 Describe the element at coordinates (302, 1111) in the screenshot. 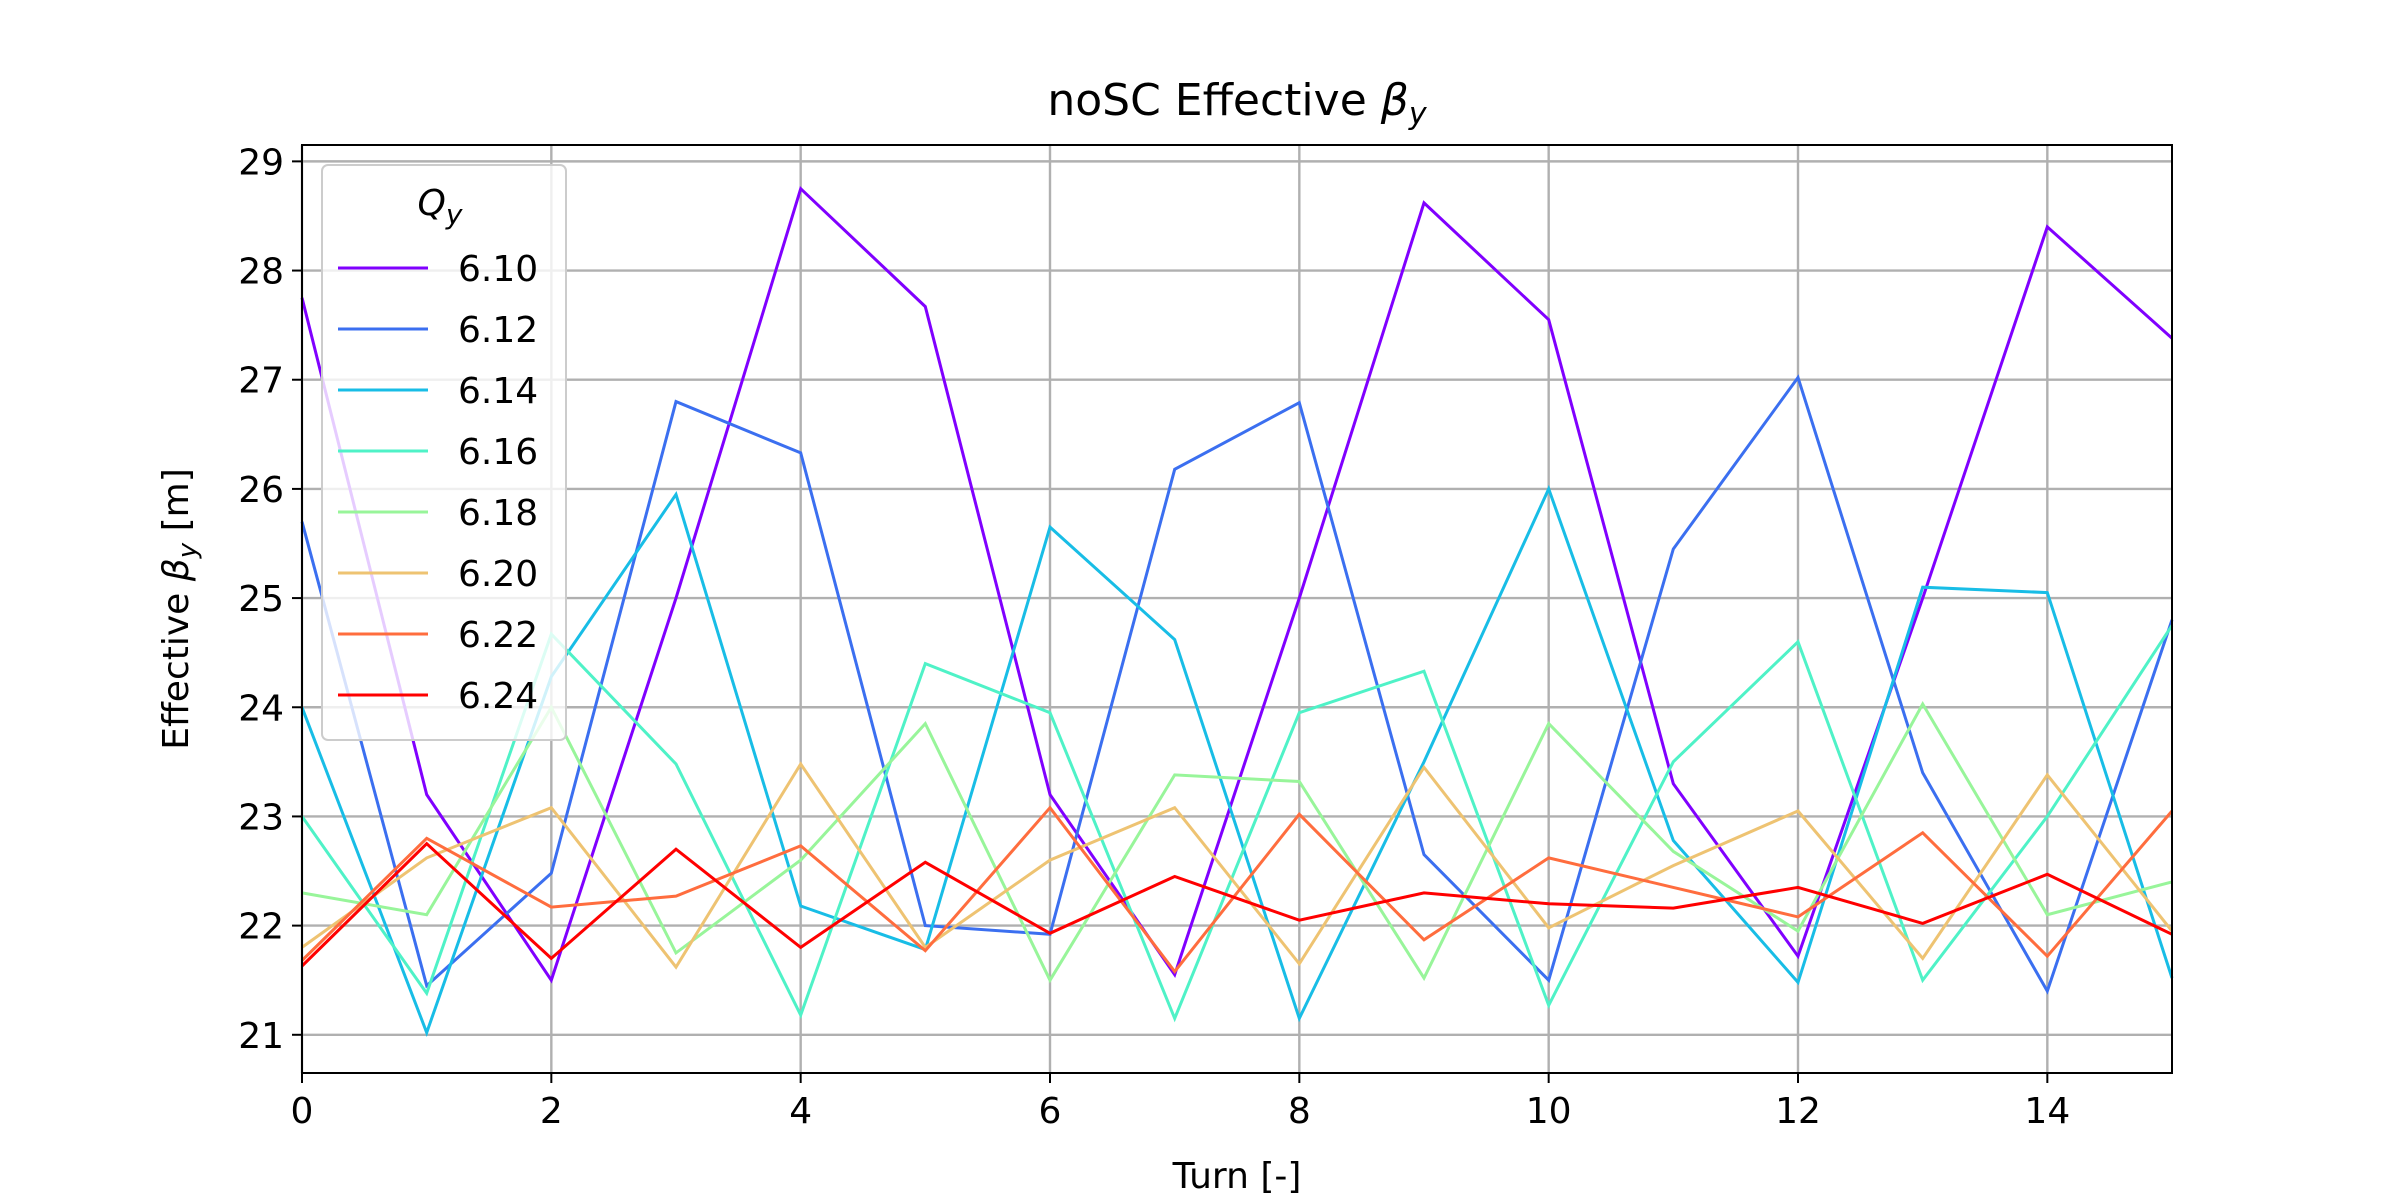

I see `x-tick-label: 0` at that location.